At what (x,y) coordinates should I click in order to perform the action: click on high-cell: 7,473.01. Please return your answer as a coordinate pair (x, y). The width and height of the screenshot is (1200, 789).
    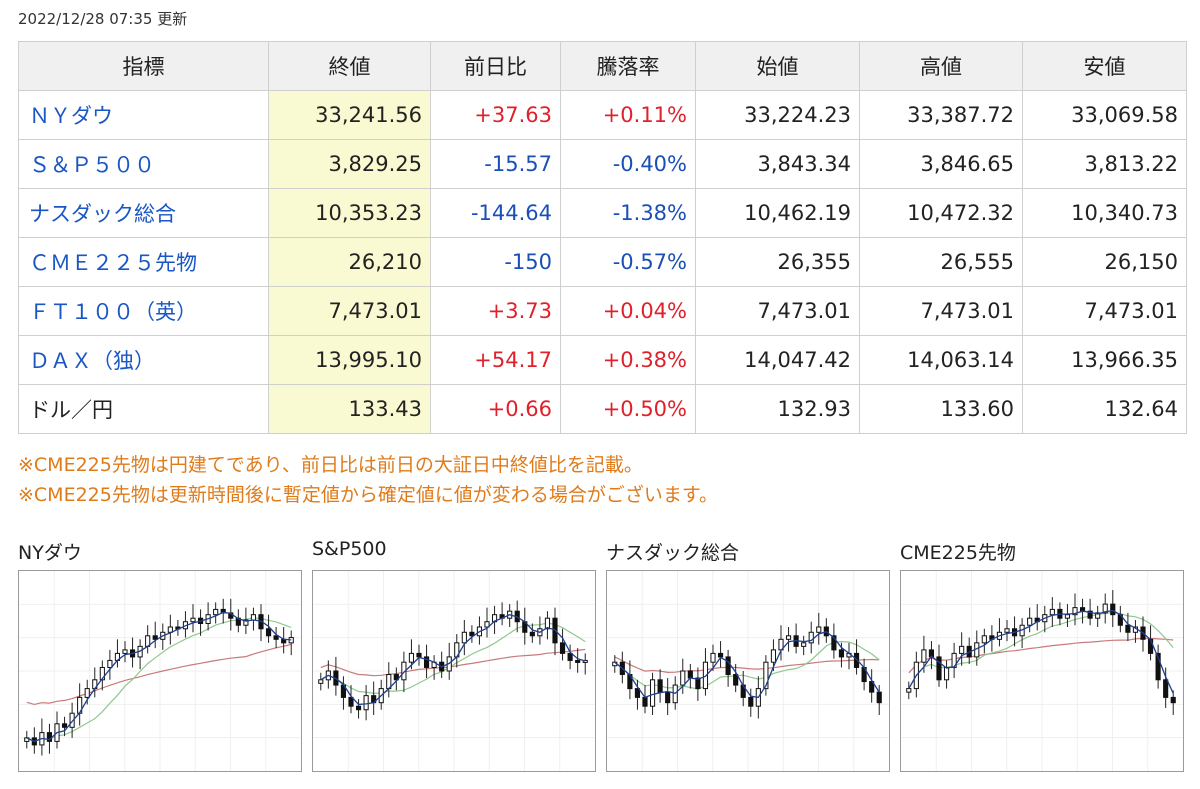
    Looking at the image, I should click on (941, 311).